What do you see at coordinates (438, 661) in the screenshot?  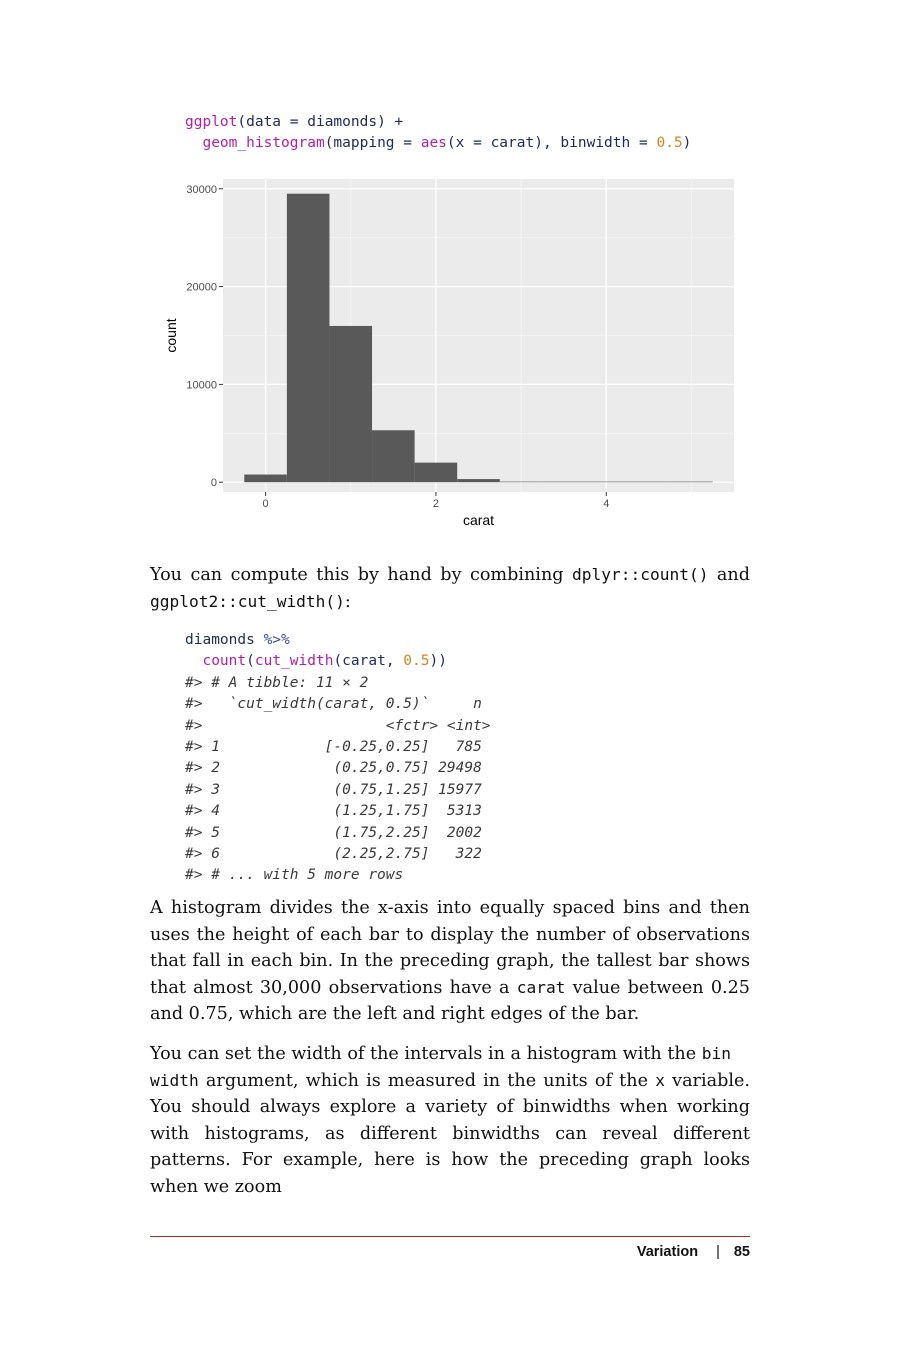 I see `code-token: ))` at bounding box center [438, 661].